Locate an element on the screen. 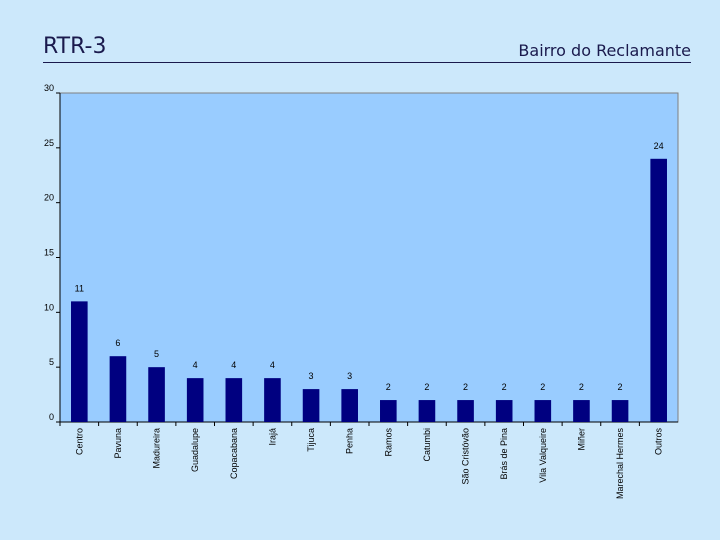 The image size is (720, 540). slide-subtitle: Bairro do Reclamante is located at coordinates (604, 50).